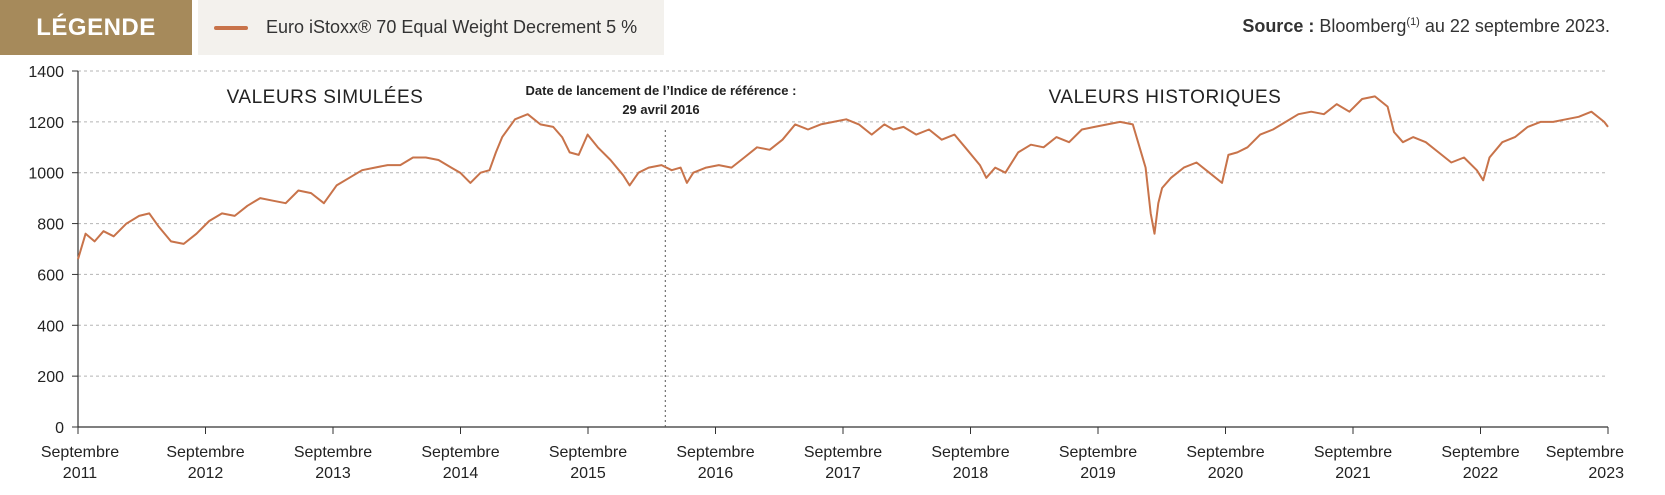 The image size is (1665, 495). I want to click on x-tick-label: Septembre 2014, so click(460, 463).